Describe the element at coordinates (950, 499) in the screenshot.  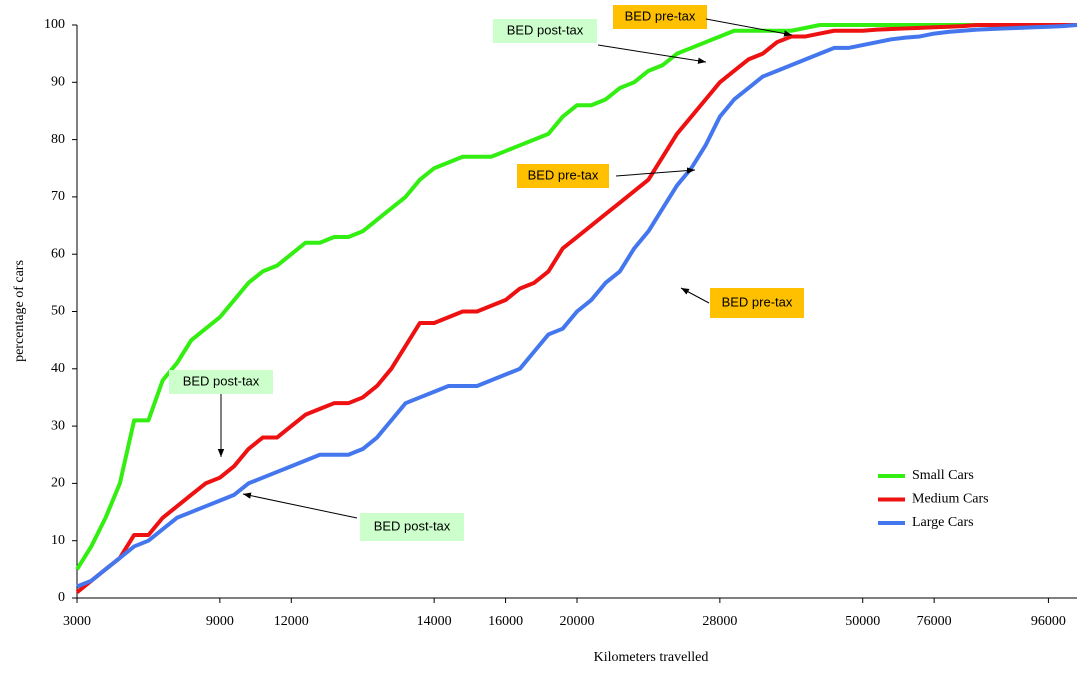
I see `legend-label: Medium Cars` at that location.